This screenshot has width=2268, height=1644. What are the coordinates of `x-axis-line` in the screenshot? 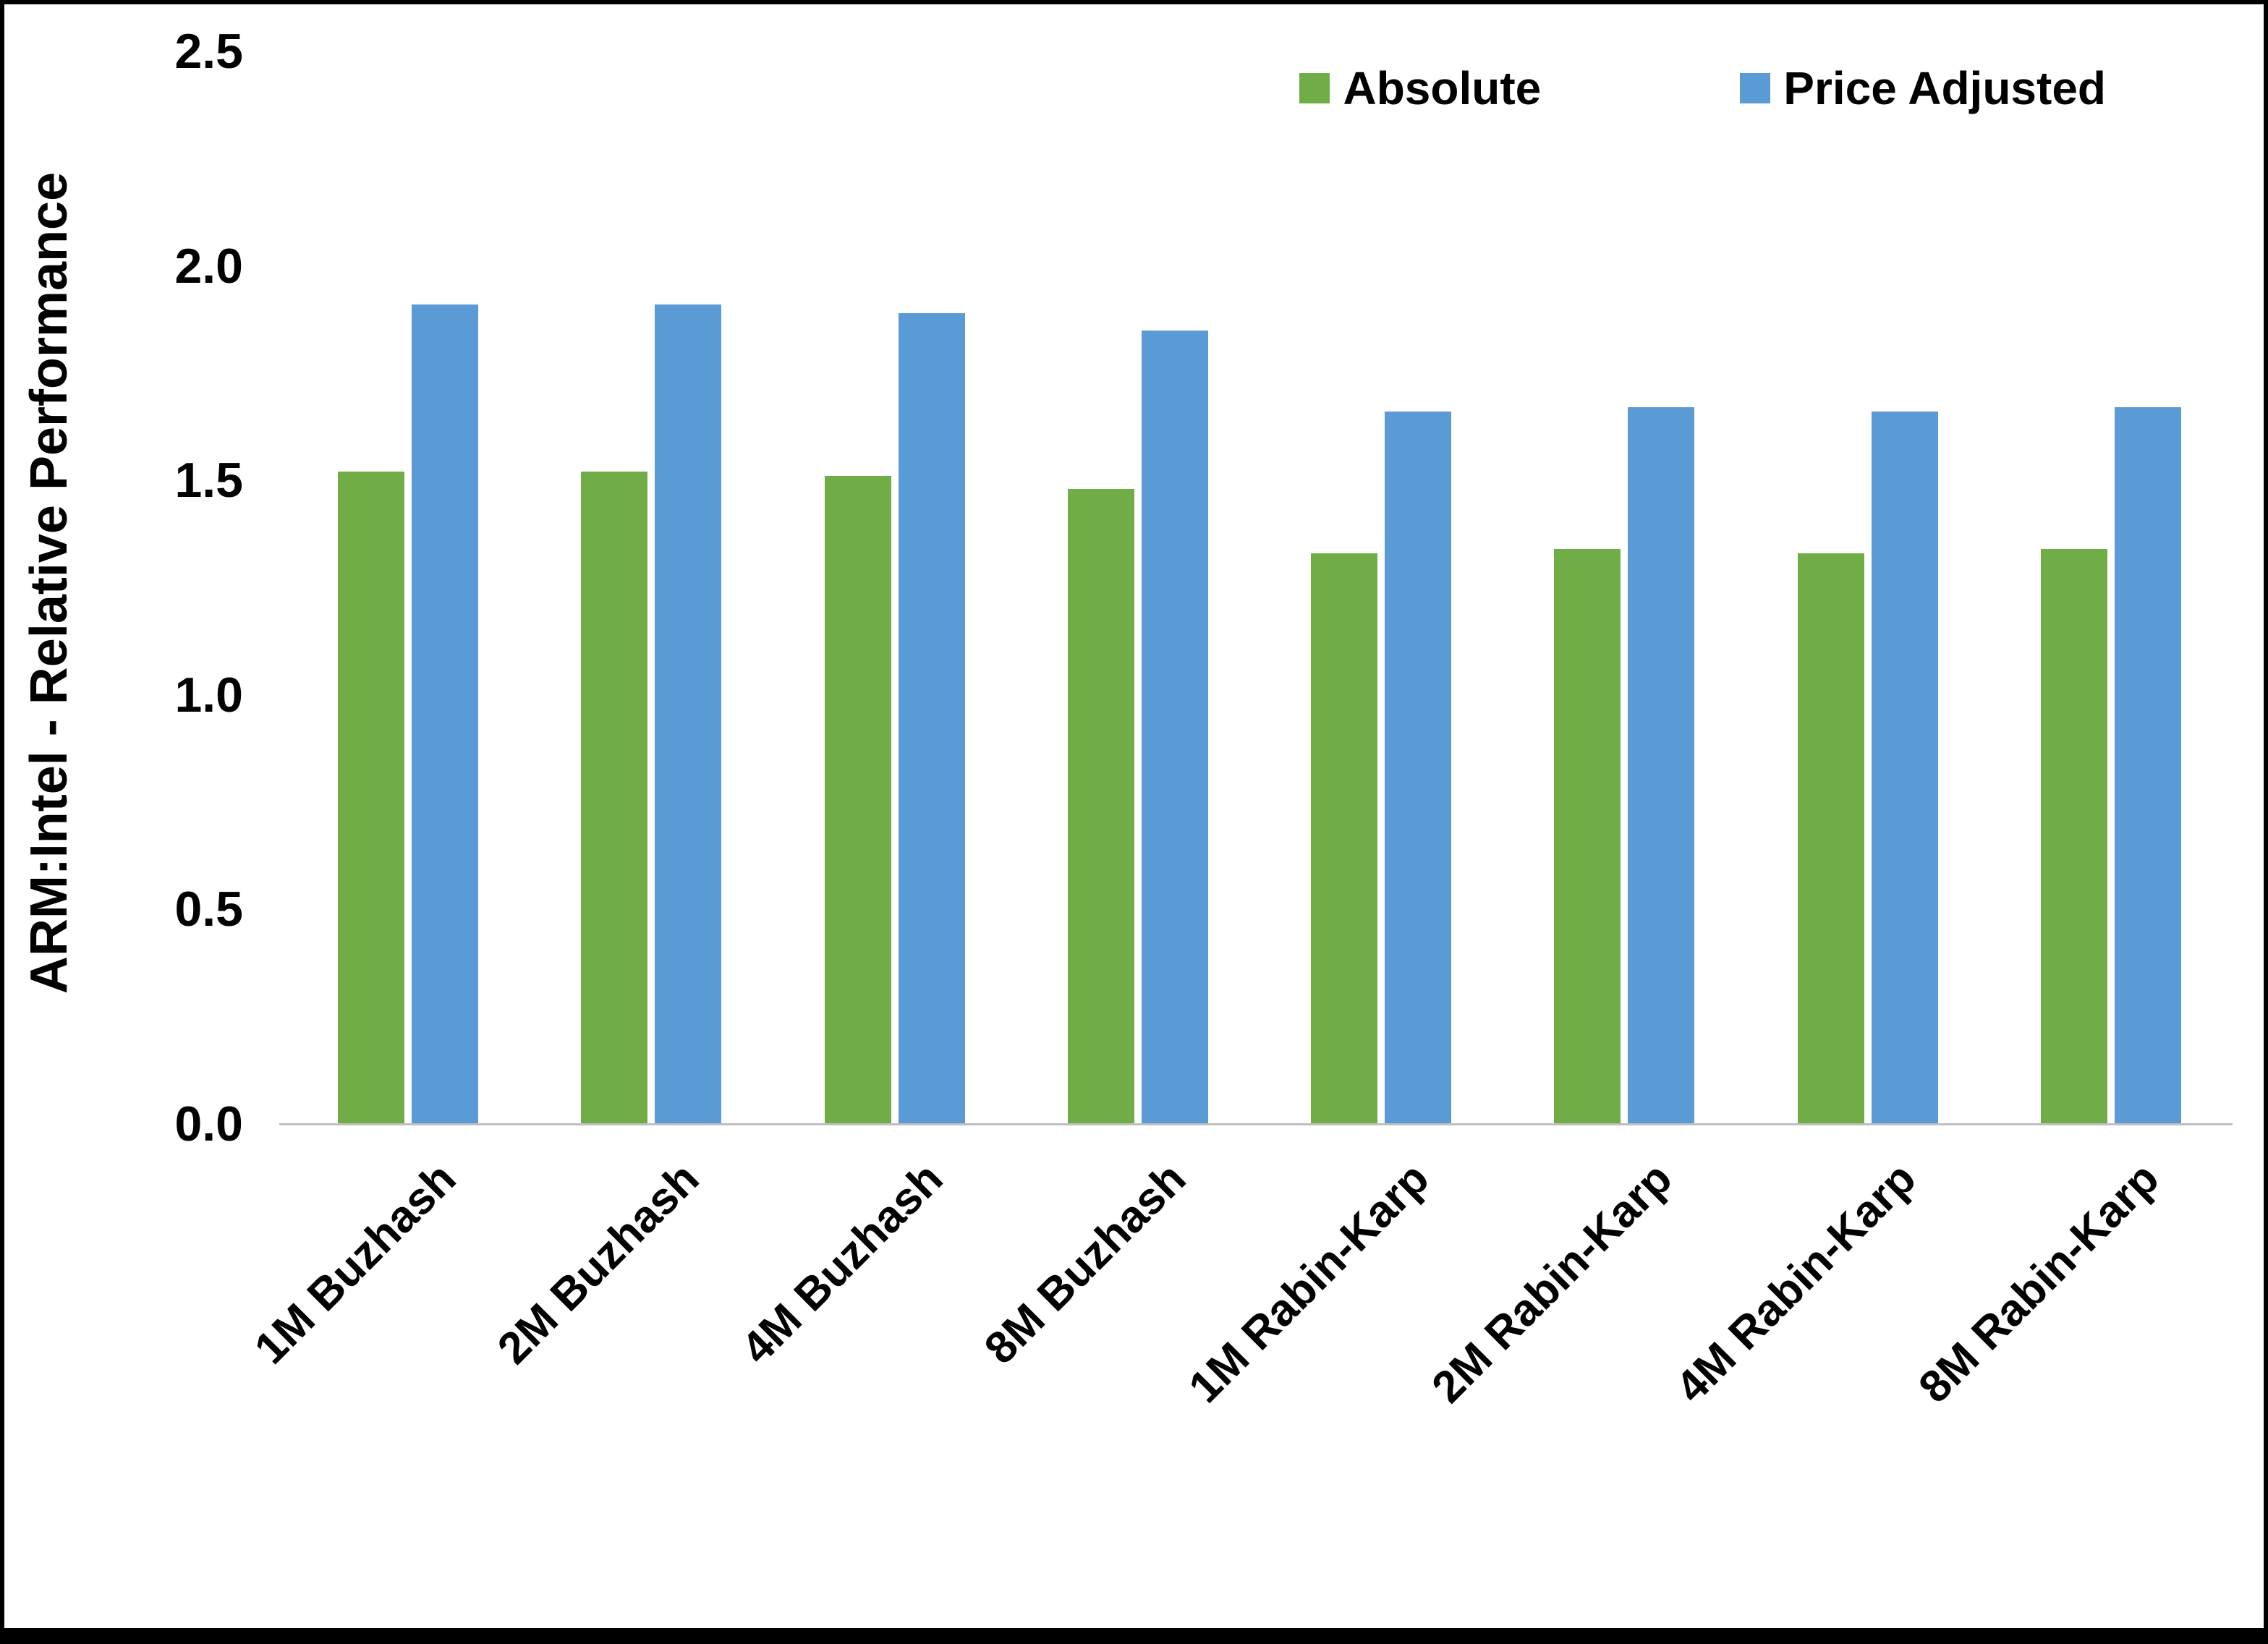 It's located at (1256, 1124).